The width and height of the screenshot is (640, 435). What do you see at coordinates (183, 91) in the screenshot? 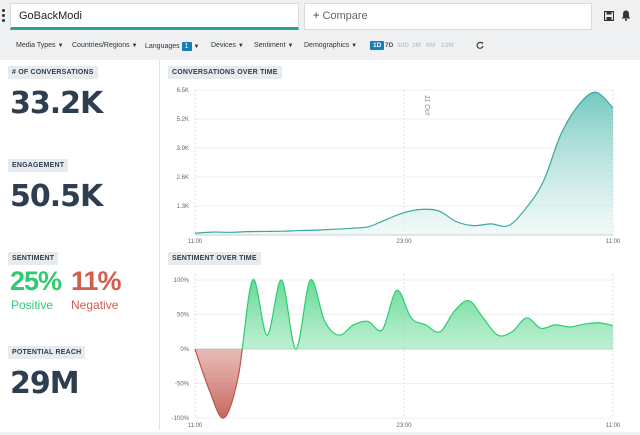
I see `y-tick-label: 6.5K` at bounding box center [183, 91].